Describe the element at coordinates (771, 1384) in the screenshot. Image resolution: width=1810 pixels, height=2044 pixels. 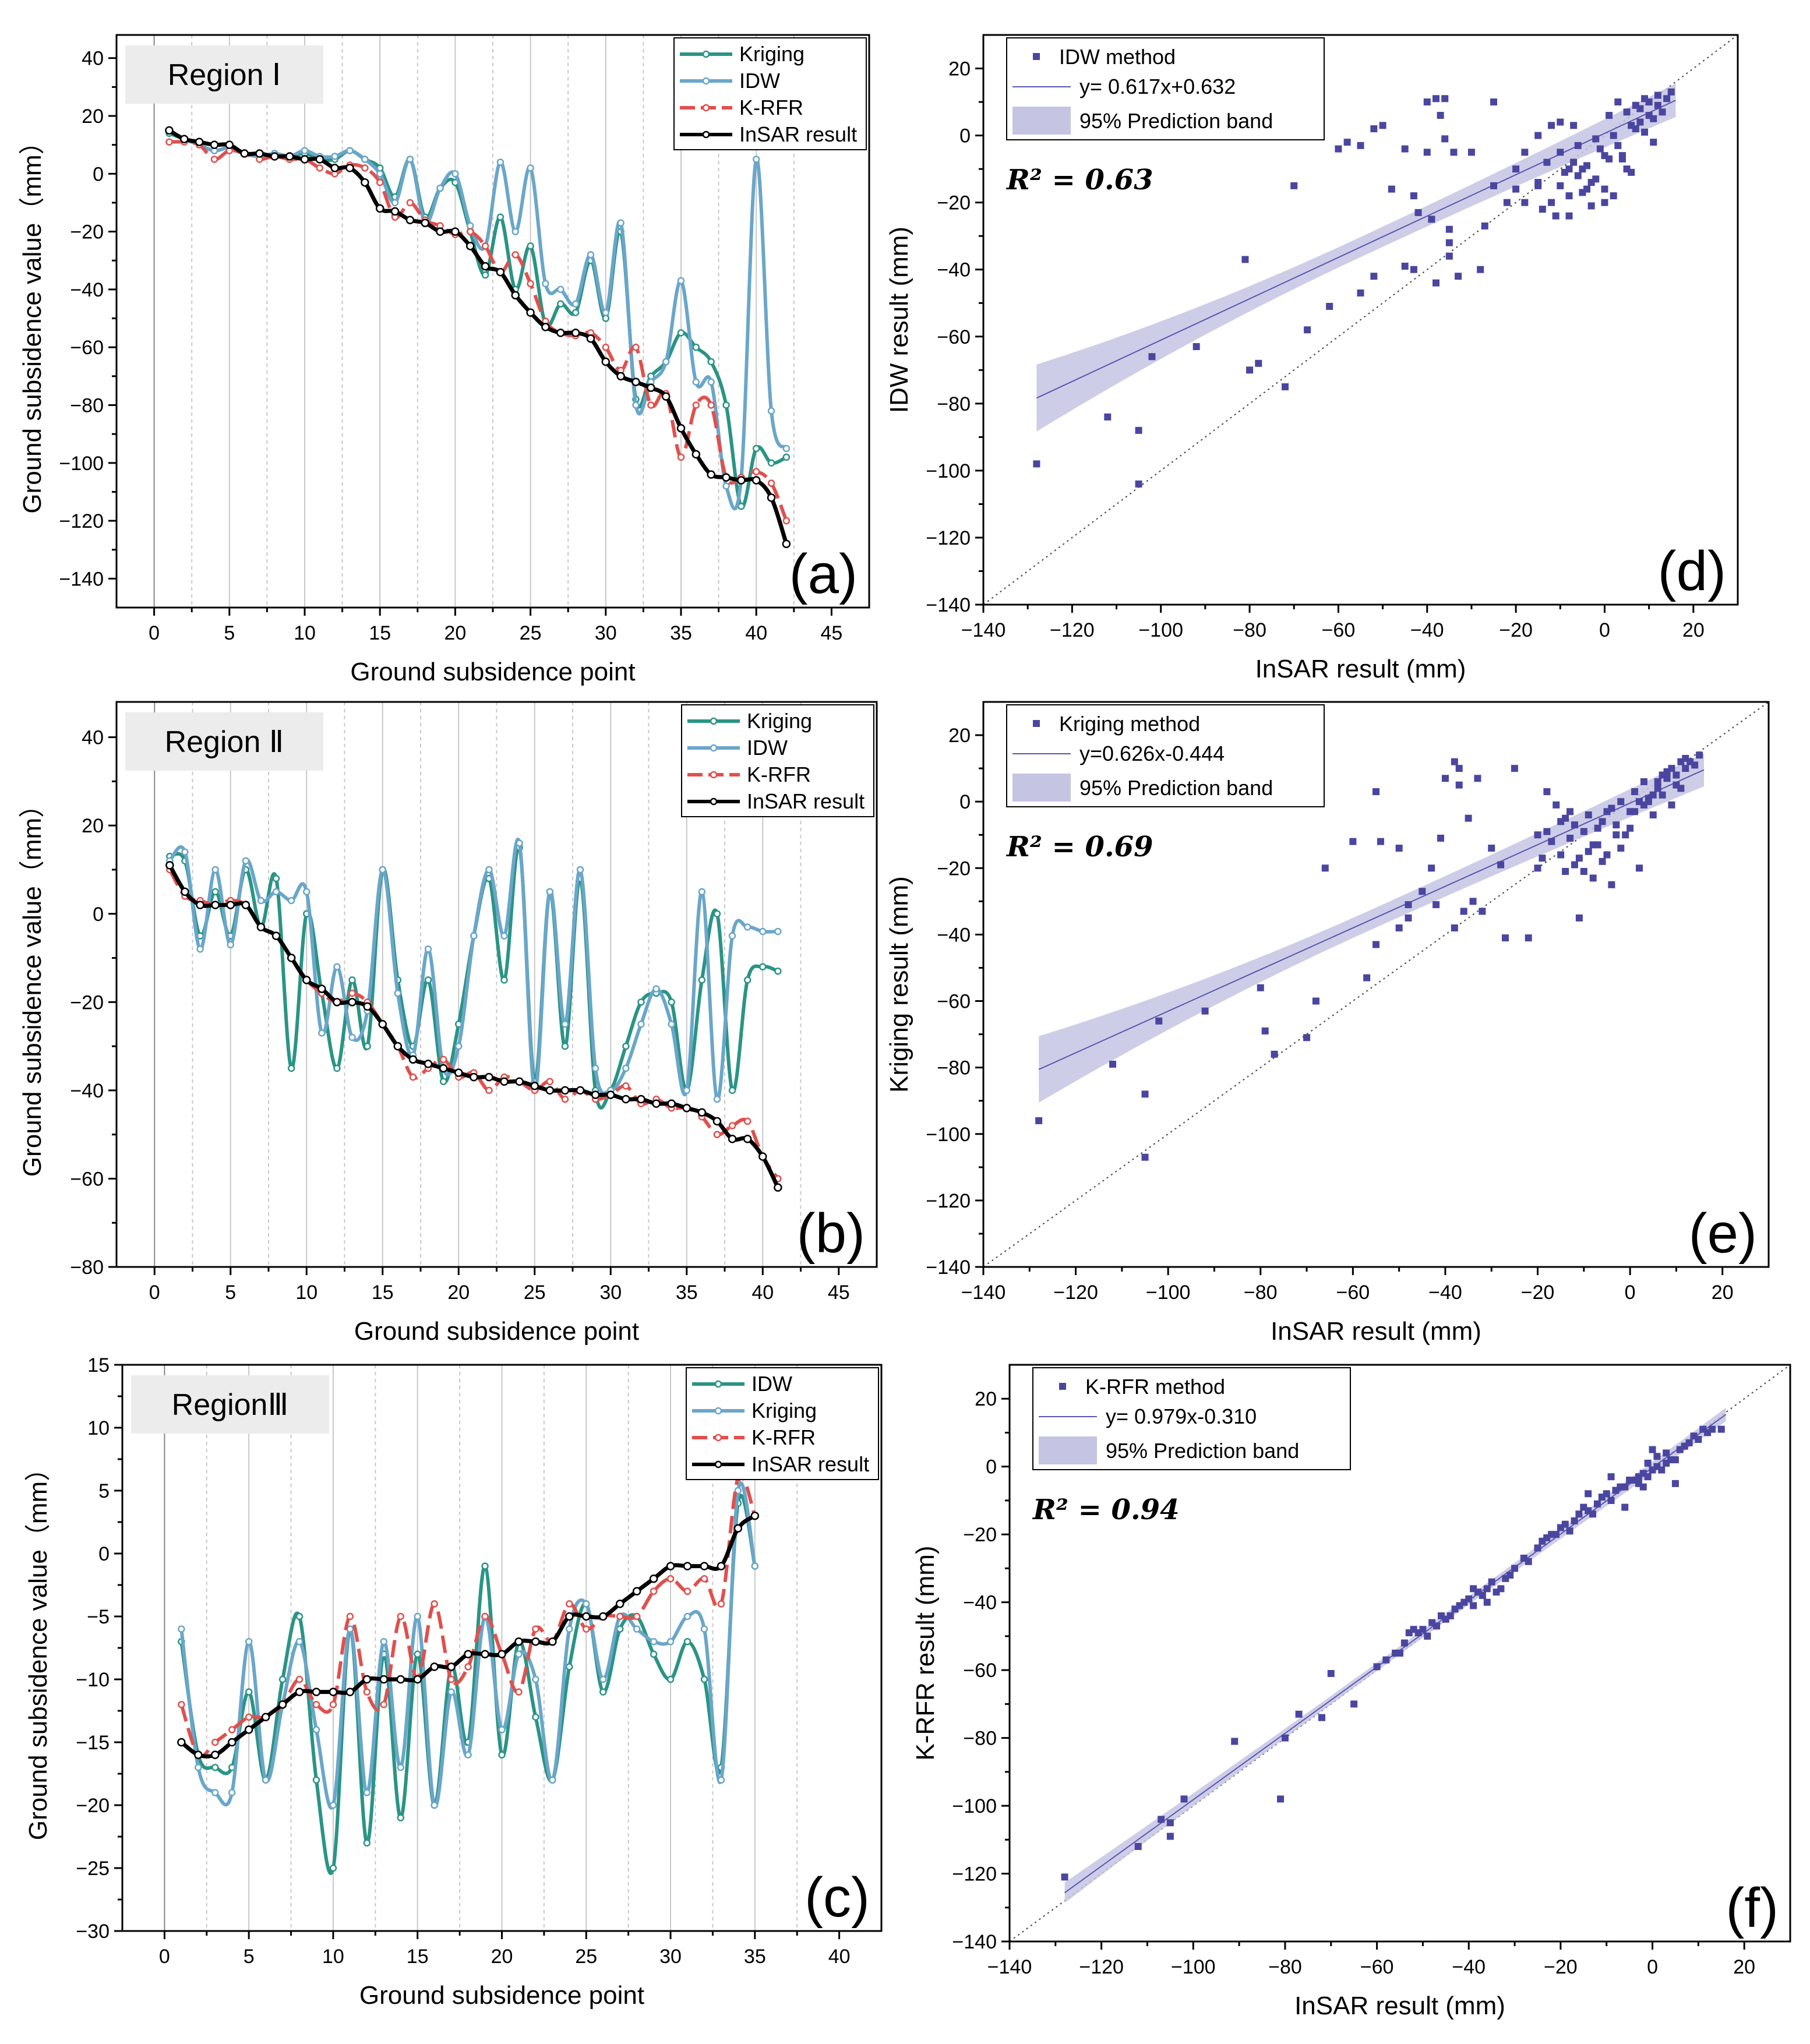
I see `c-legend-label: IDW` at that location.